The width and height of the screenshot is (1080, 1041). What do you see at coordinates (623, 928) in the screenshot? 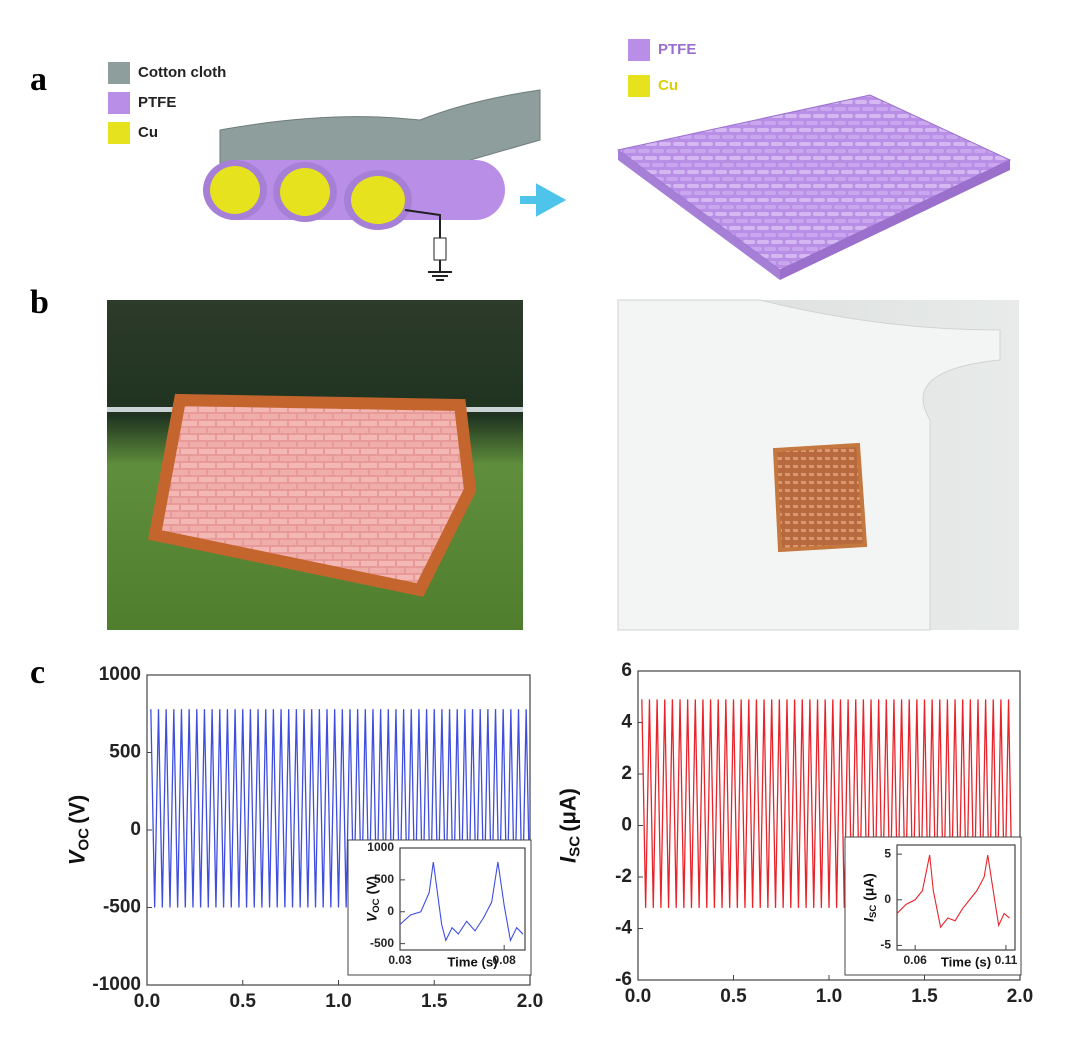
I see `y-tick-label: -4` at bounding box center [623, 928].